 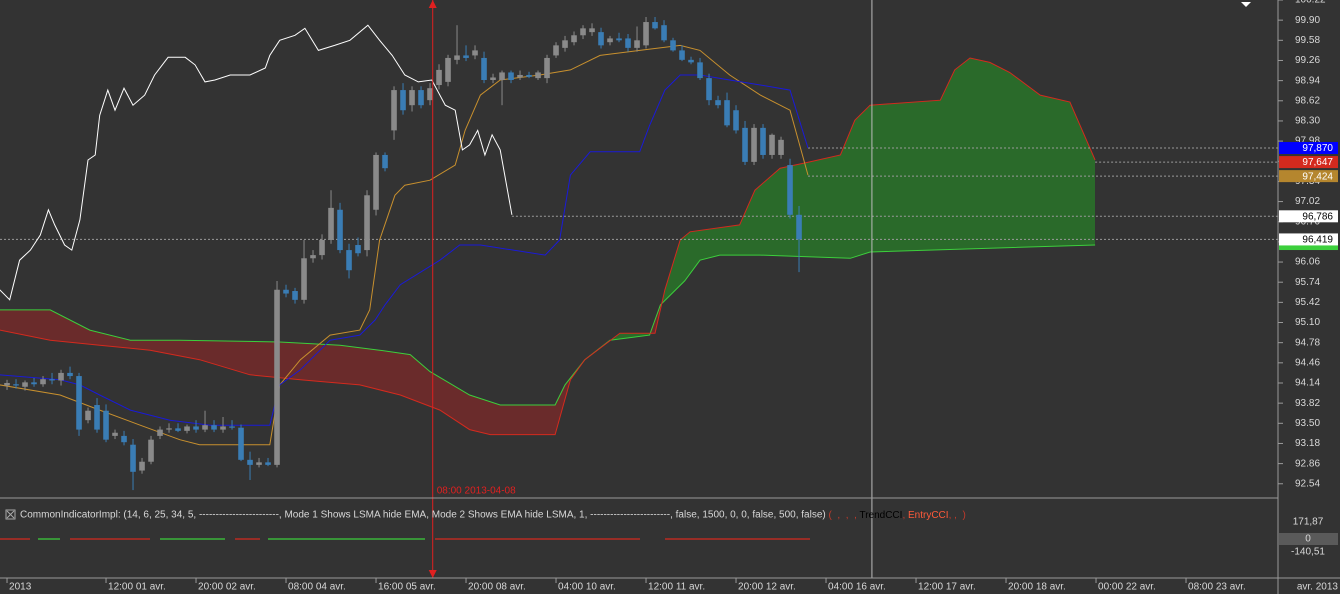 I want to click on collapse-icon, so click(x=1246, y=4).